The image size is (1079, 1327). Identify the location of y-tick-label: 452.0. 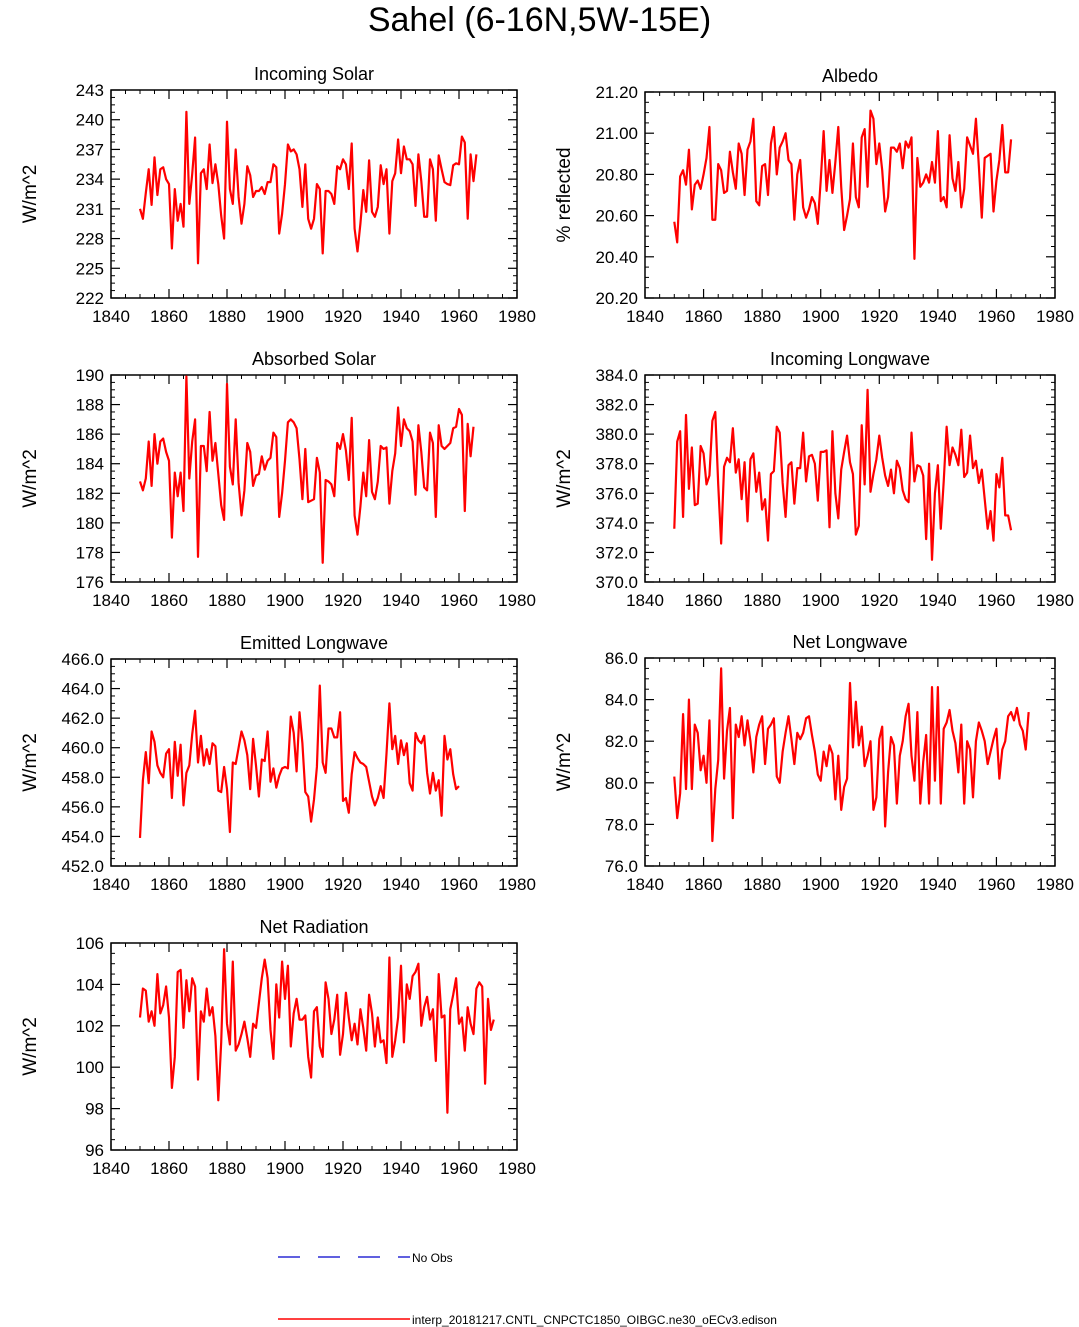
(82, 866).